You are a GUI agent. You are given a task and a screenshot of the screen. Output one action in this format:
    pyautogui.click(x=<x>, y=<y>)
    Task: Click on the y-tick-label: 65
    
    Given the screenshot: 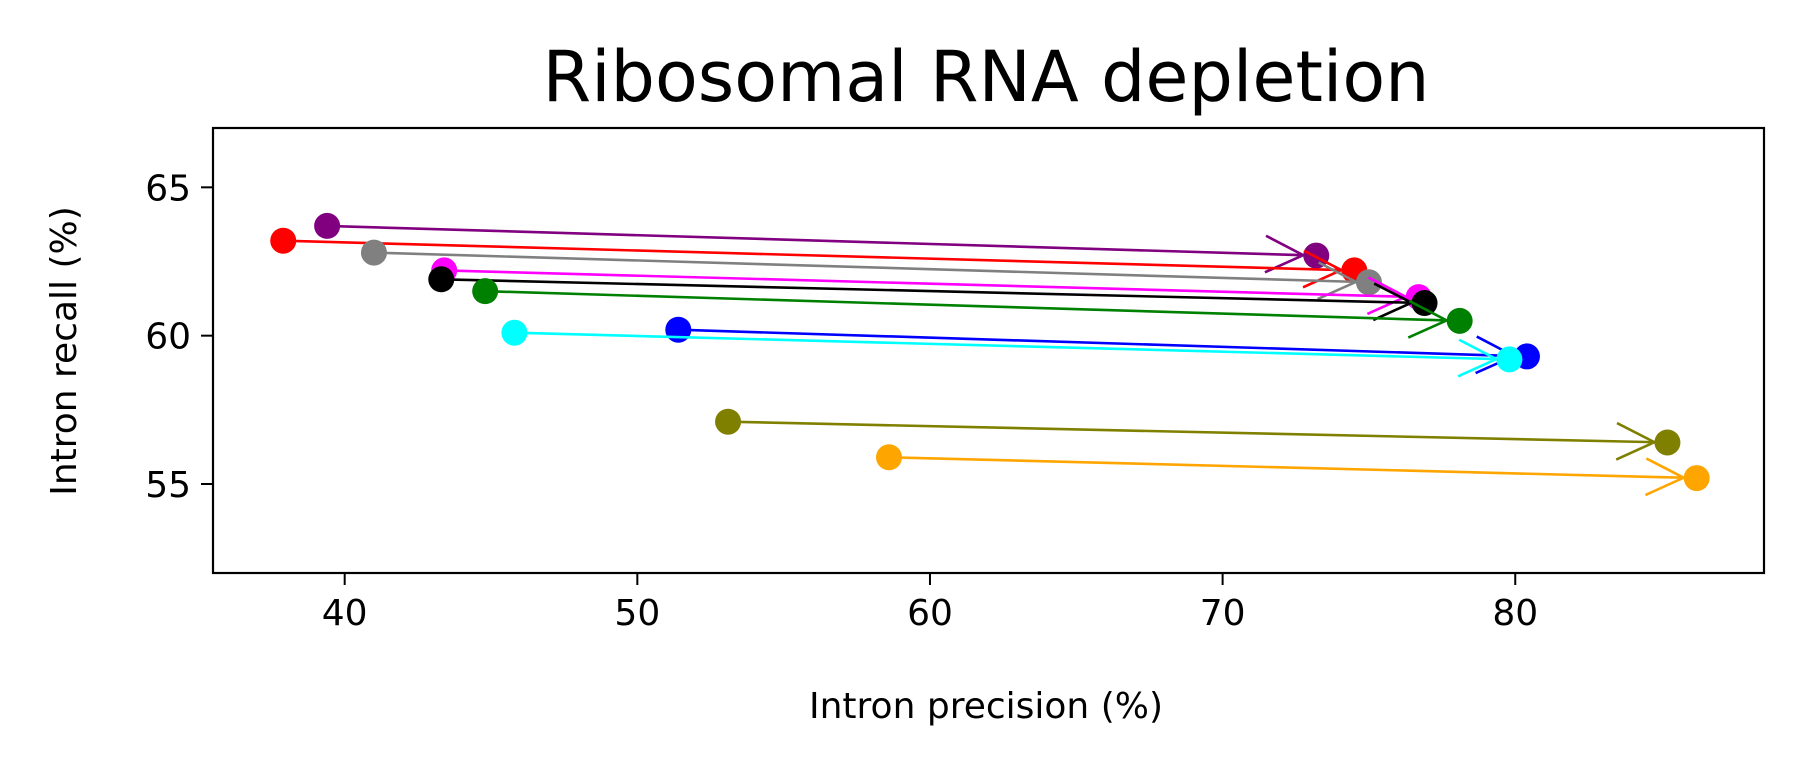 What is the action you would take?
    pyautogui.click(x=168, y=188)
    